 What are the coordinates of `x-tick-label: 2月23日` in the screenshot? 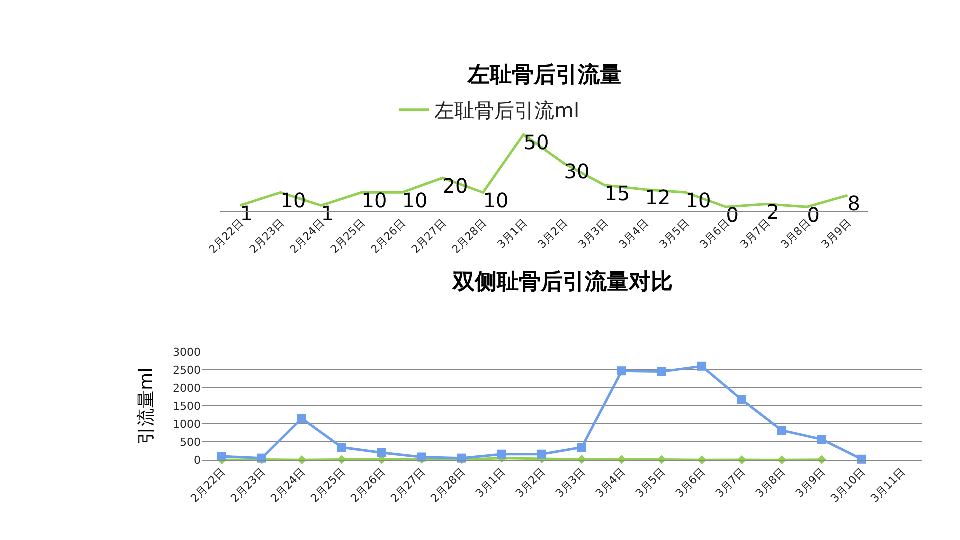 It's located at (248, 486).